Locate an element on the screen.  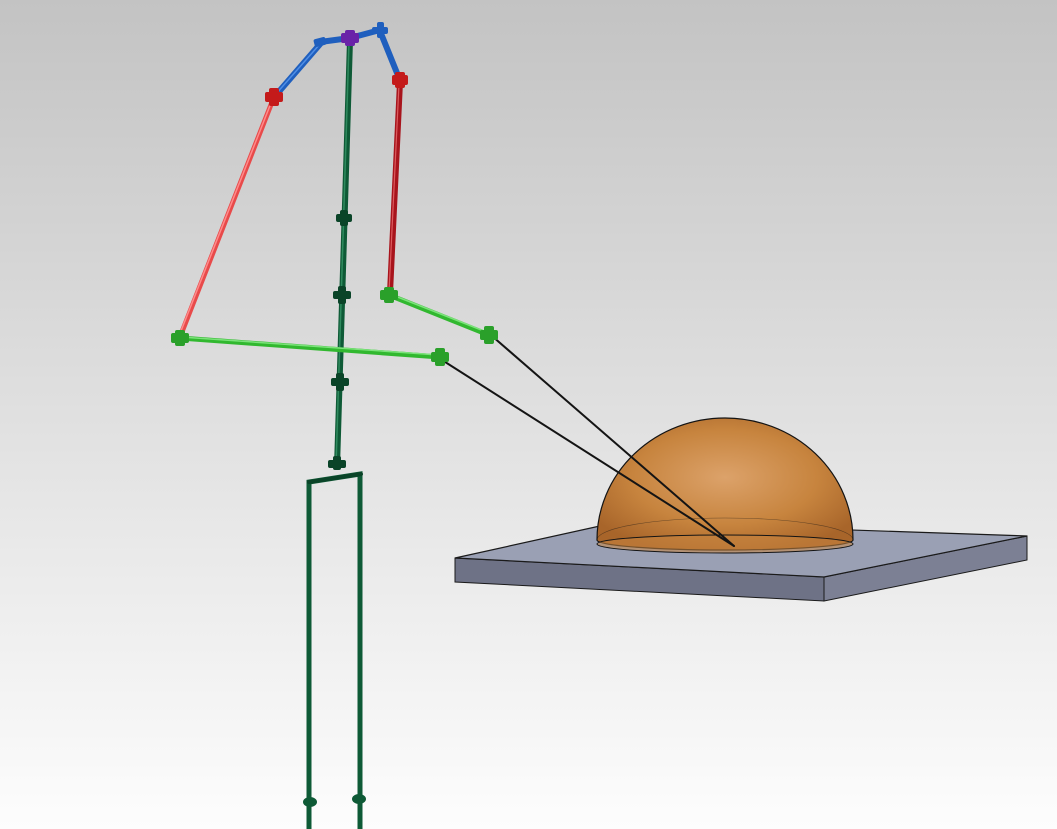
left-shoulder-joint is located at coordinates (274, 97).